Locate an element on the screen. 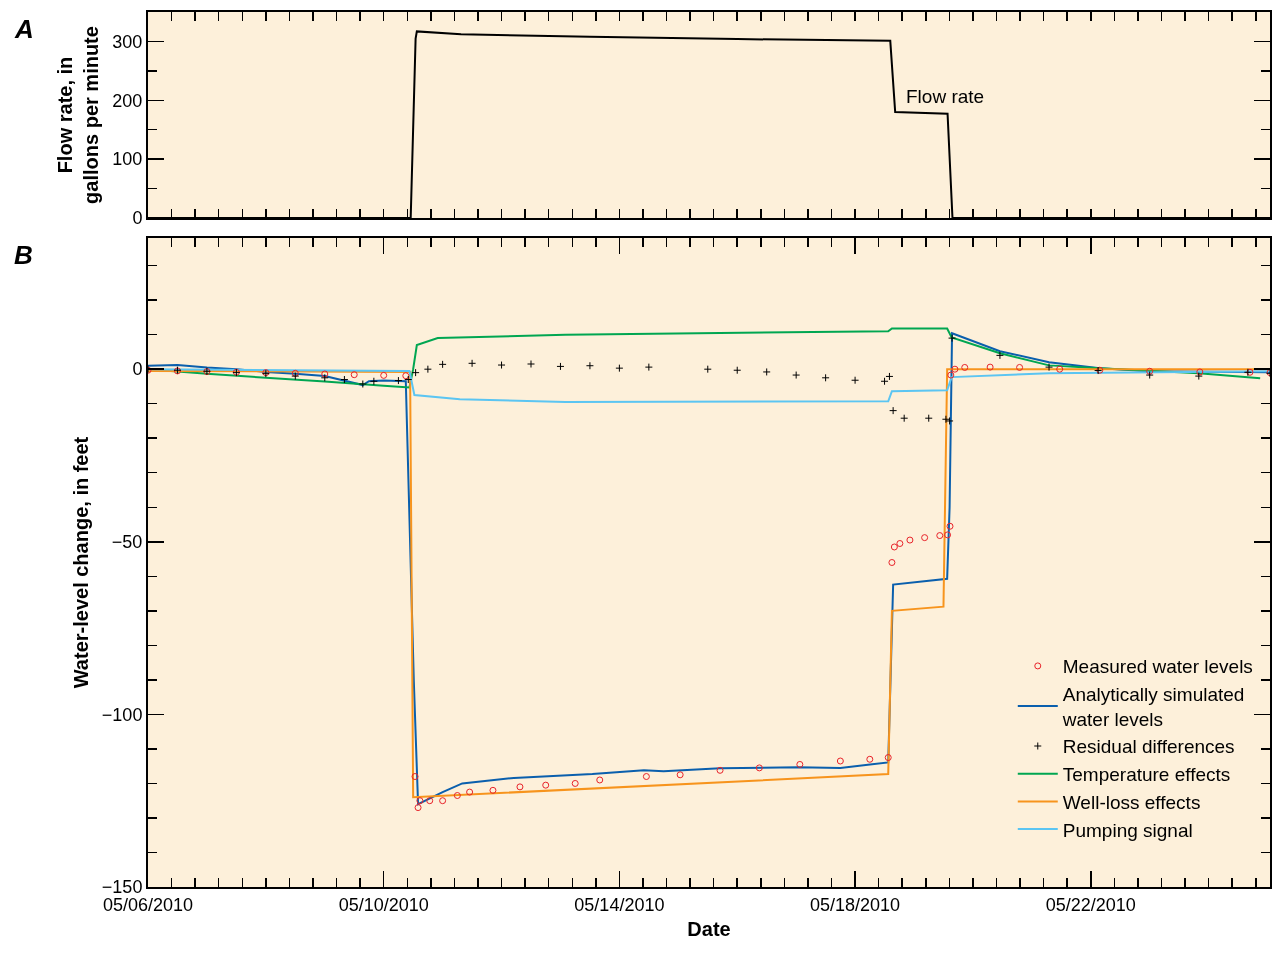 This screenshot has height=955, width=1272. x-tick-label: 05/10/2010 is located at coordinates (383, 904).